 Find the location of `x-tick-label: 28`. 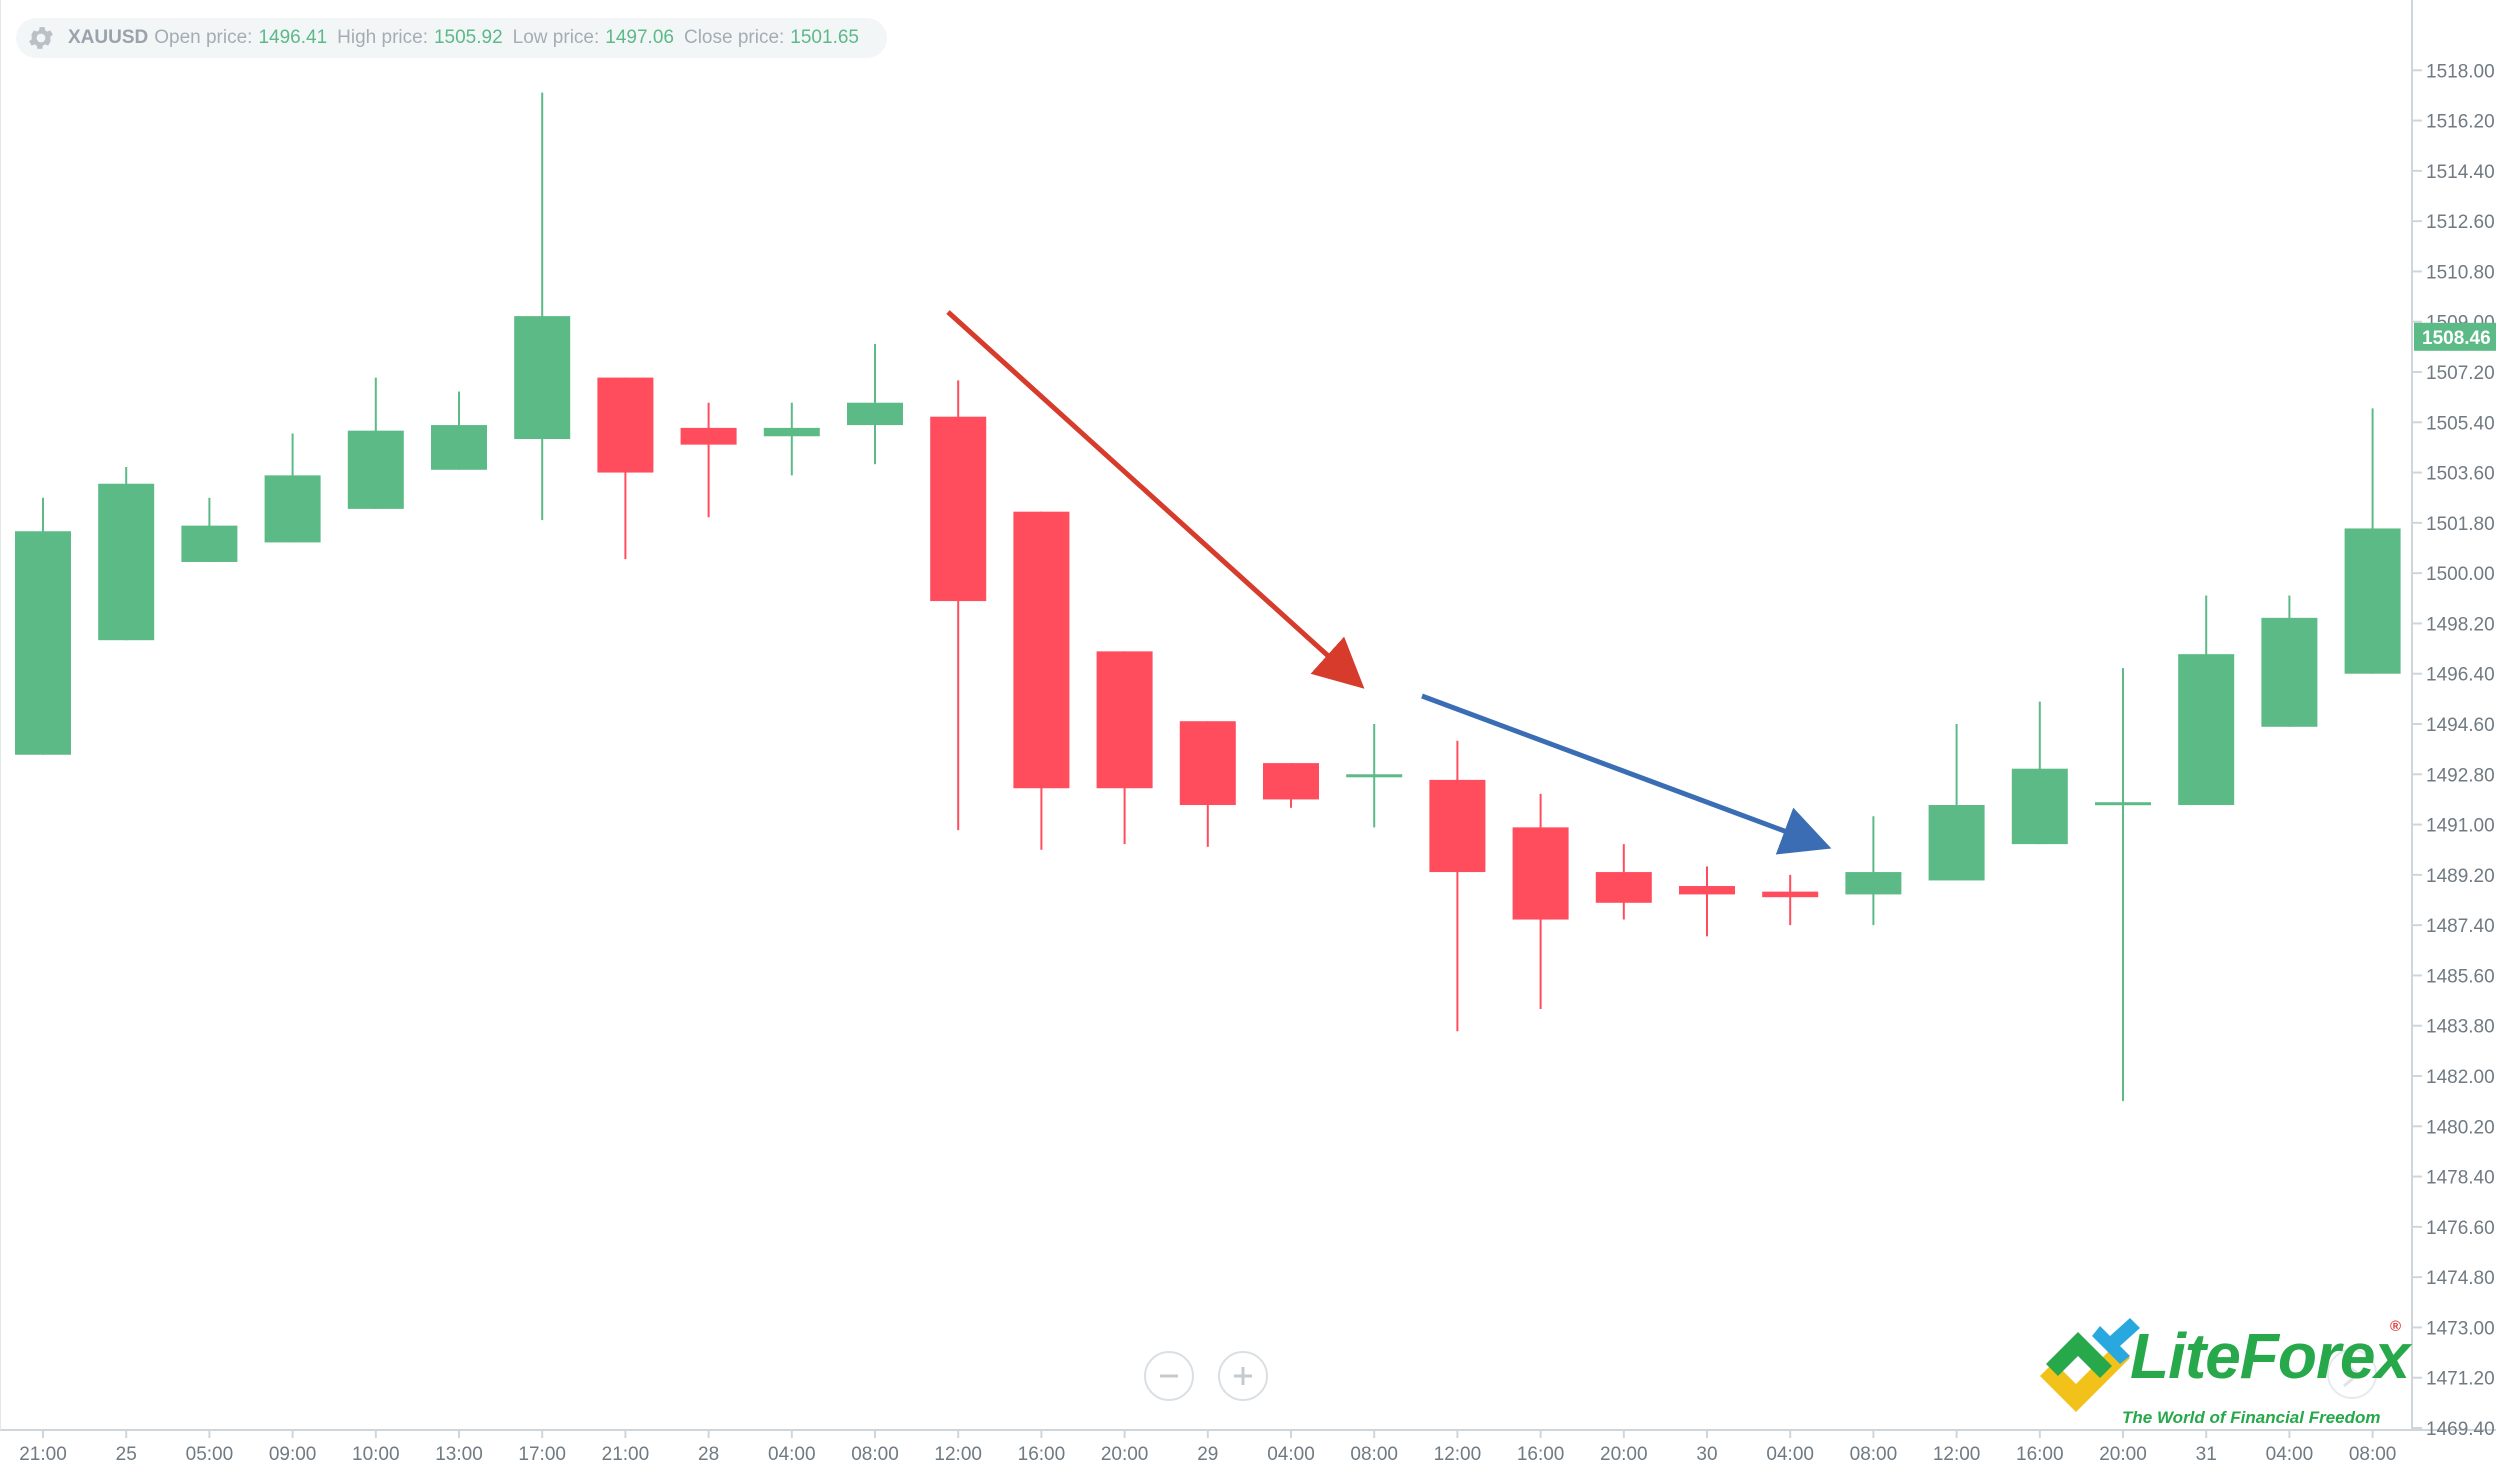

x-tick-label: 28 is located at coordinates (708, 1454).